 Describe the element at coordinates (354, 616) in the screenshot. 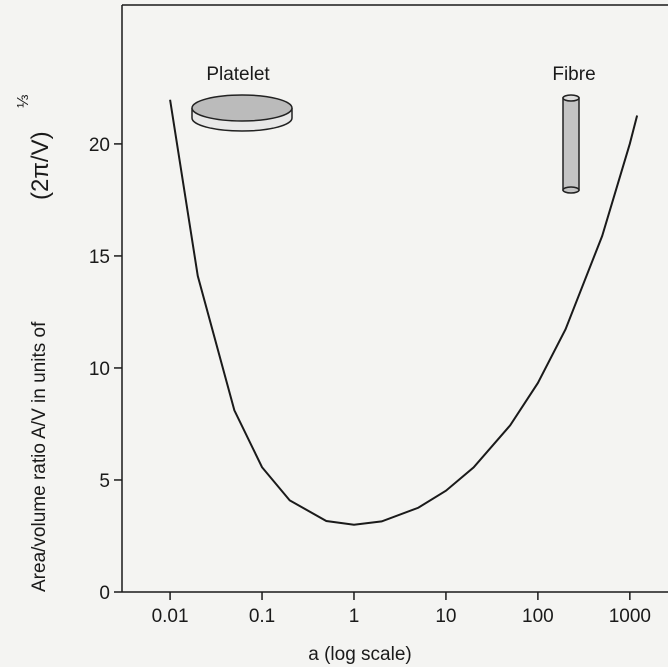

I see `x-tick-label: 1` at that location.